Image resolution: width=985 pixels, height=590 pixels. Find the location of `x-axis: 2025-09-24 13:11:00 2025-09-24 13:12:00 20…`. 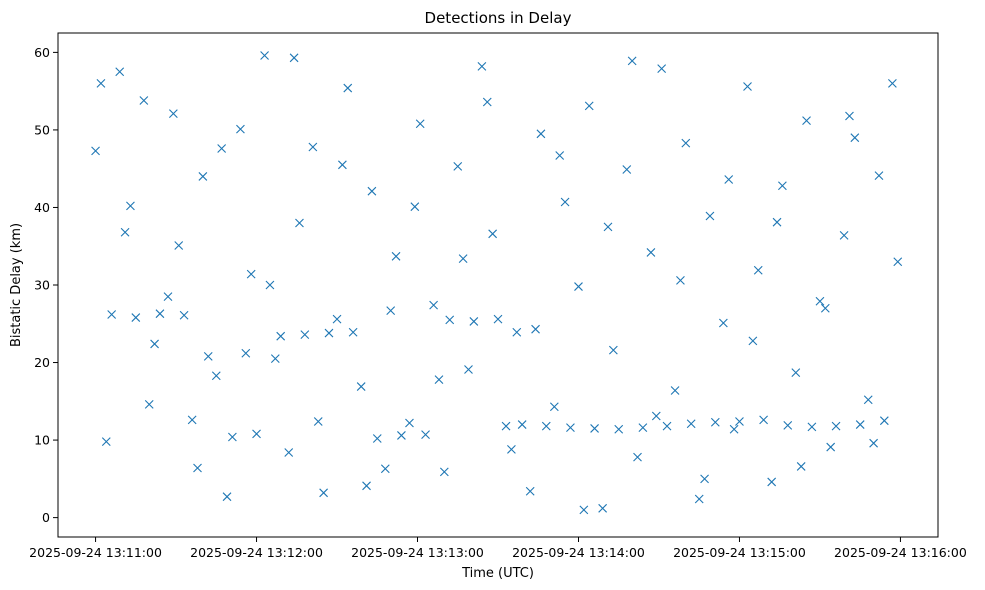

x-axis: 2025-09-24 13:11:00 2025-09-24 13:12:00 20… is located at coordinates (498, 548).